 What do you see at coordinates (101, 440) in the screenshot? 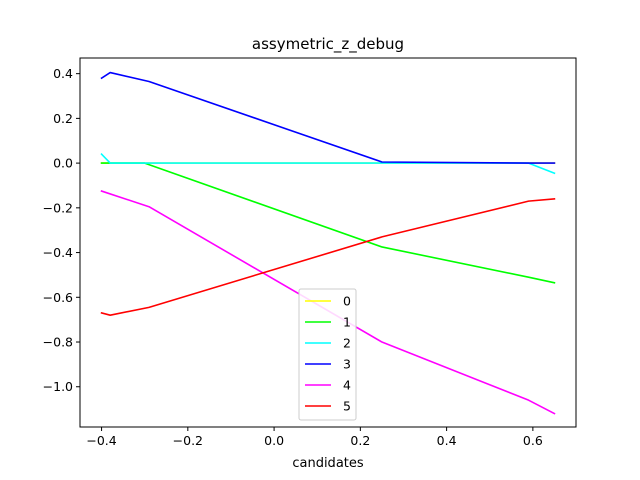
I see `x-tick-label: −0.4` at bounding box center [101, 440].